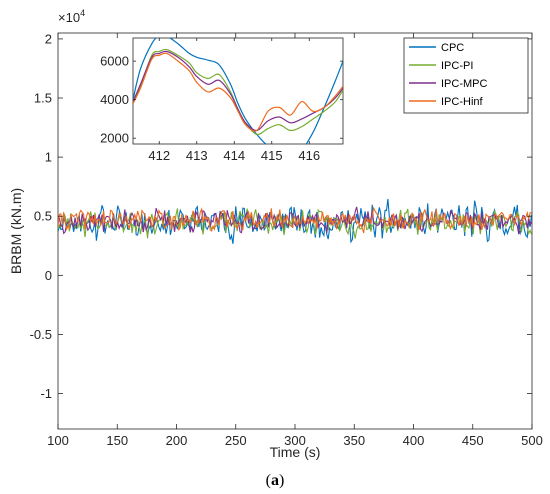 This screenshot has width=550, height=494. Describe the element at coordinates (48, 38) in the screenshot. I see `y-tick-label: 2` at that location.